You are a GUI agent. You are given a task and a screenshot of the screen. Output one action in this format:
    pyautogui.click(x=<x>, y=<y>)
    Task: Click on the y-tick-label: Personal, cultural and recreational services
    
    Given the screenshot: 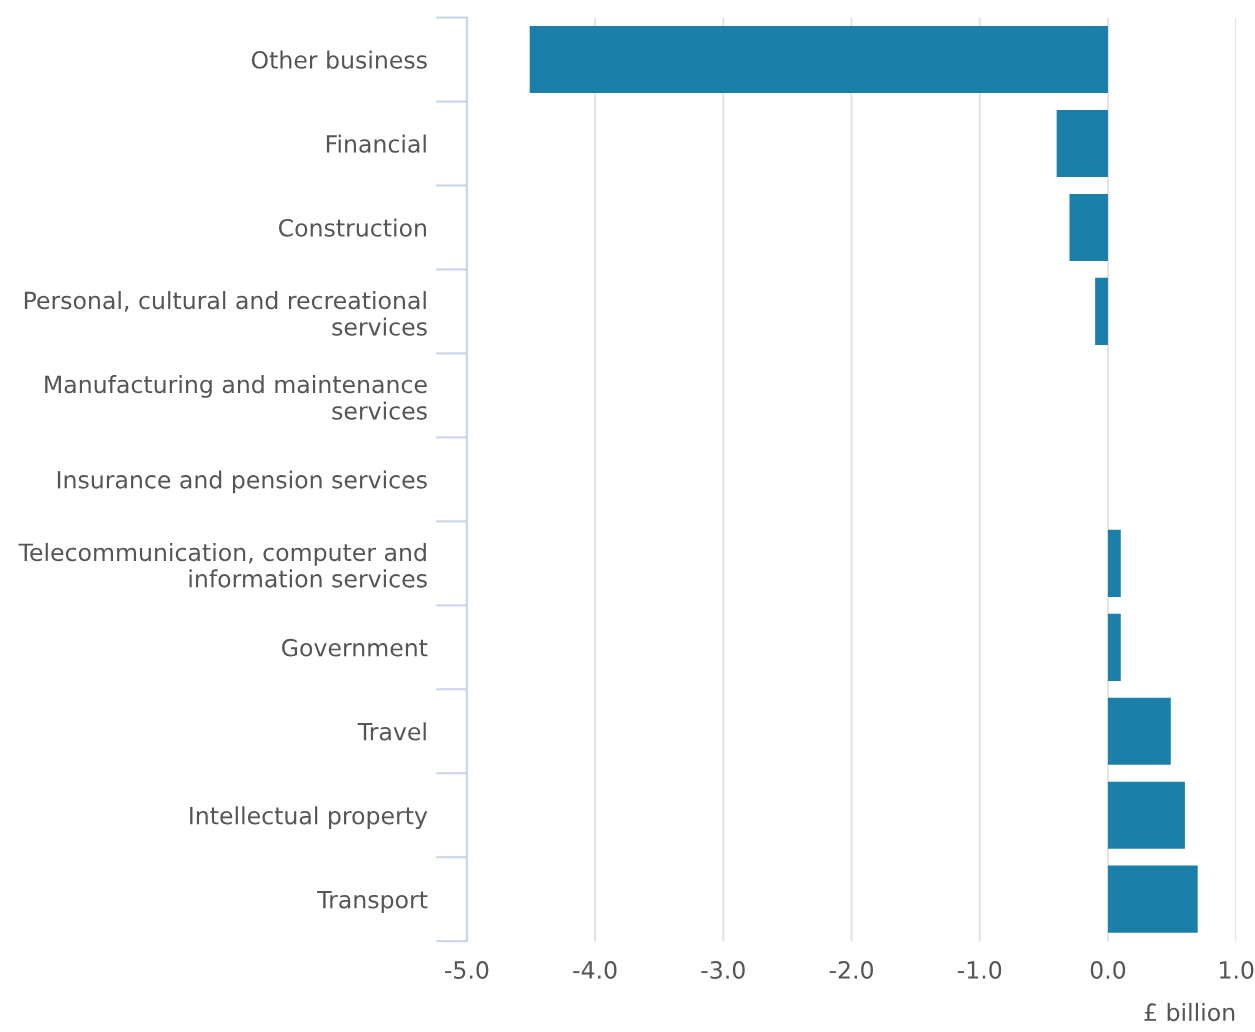 What is the action you would take?
    pyautogui.click(x=225, y=313)
    